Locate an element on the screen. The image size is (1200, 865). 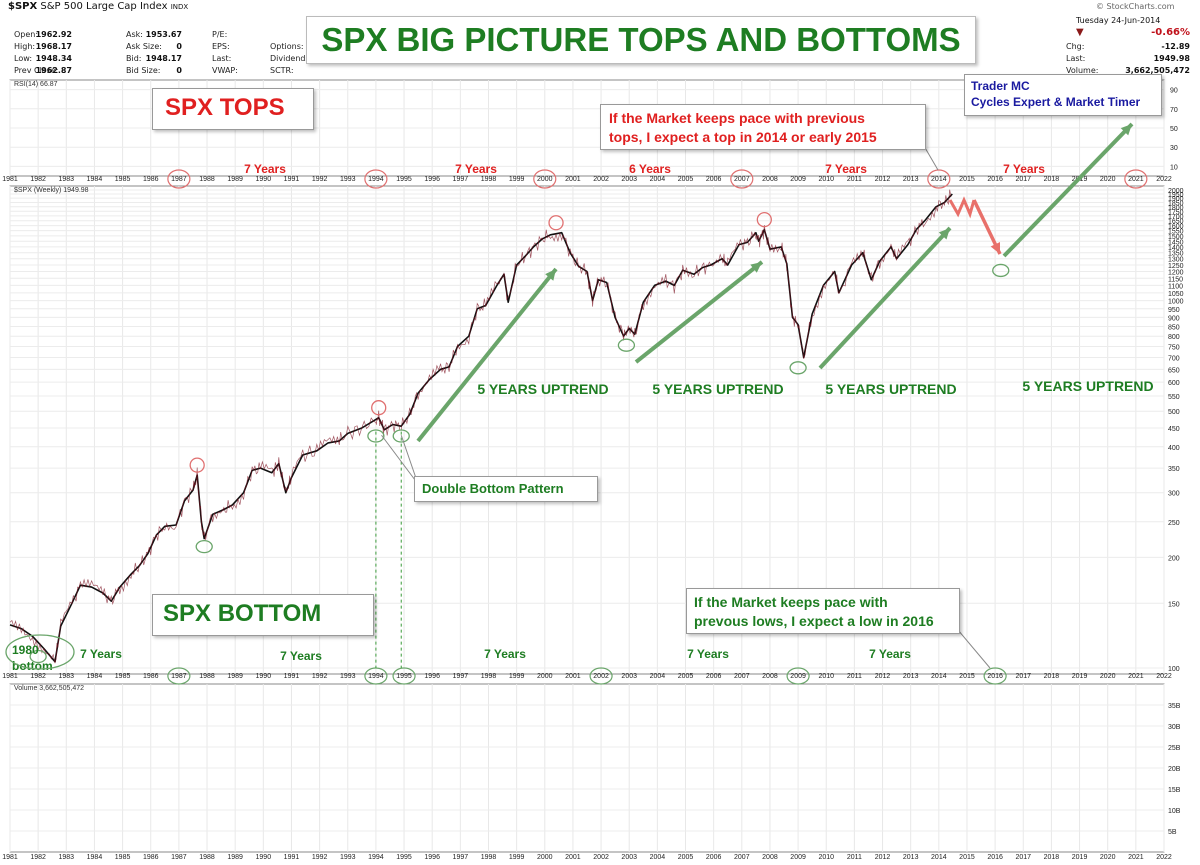
year-tick-label: 1997 is located at coordinates (461, 857).